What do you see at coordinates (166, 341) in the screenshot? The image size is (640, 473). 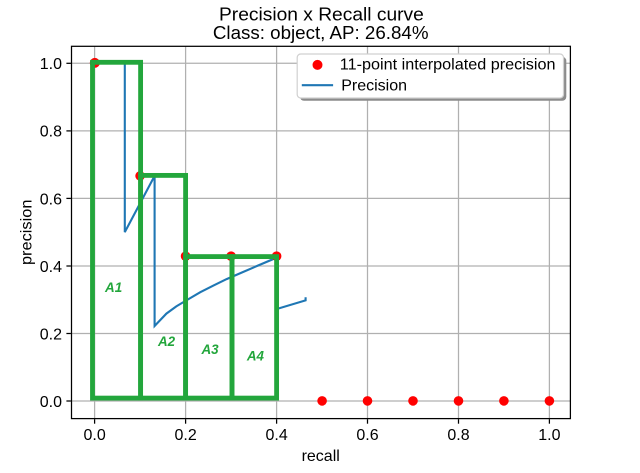 I see `svg-text: A2` at bounding box center [166, 341].